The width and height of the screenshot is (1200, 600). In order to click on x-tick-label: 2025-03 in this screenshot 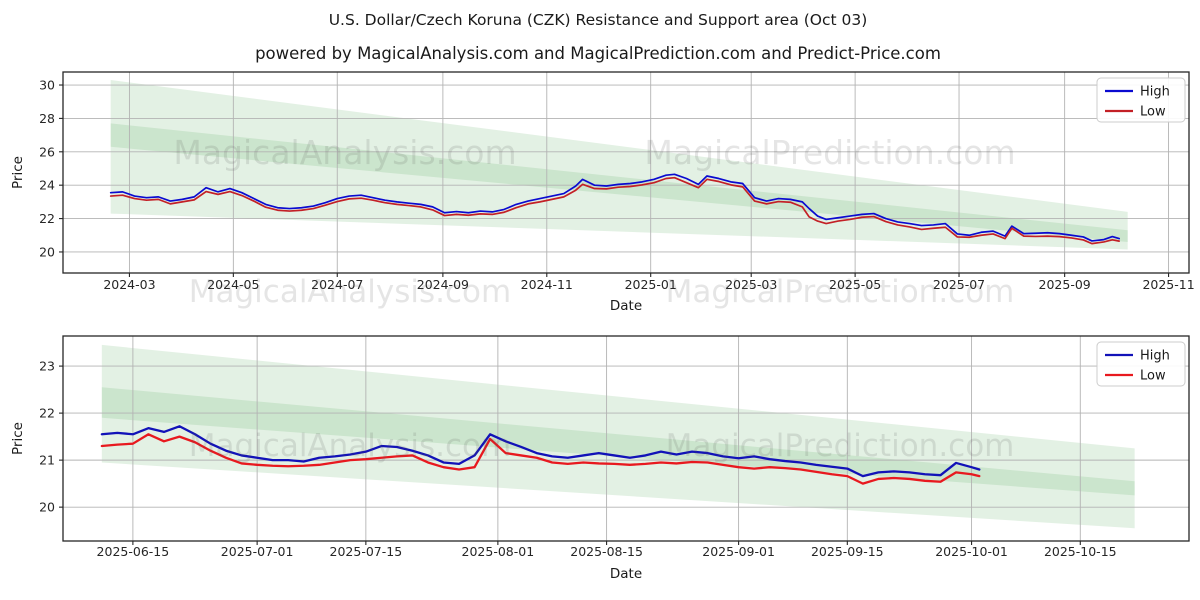, I will do `click(751, 284)`.